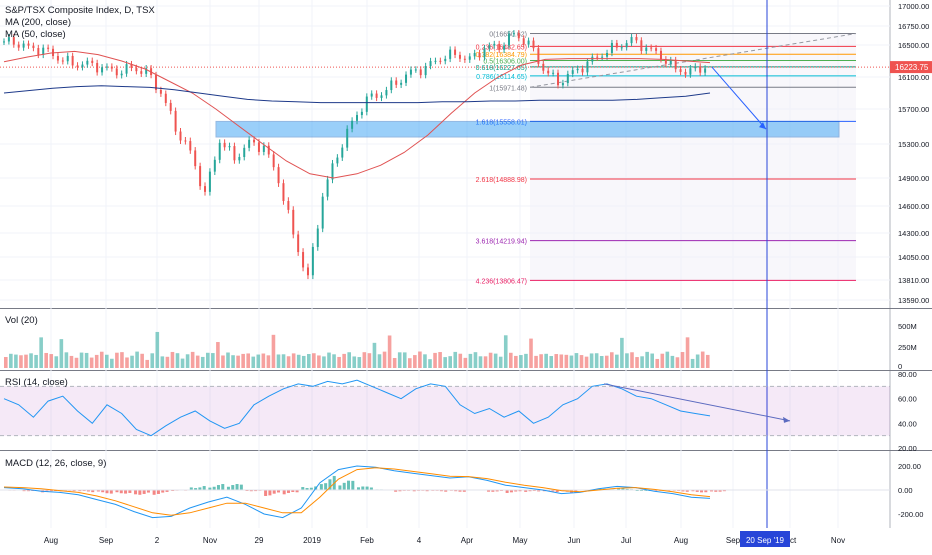 This screenshot has height=555, width=932. I want to click on time-tick-label: Apr, so click(467, 540).